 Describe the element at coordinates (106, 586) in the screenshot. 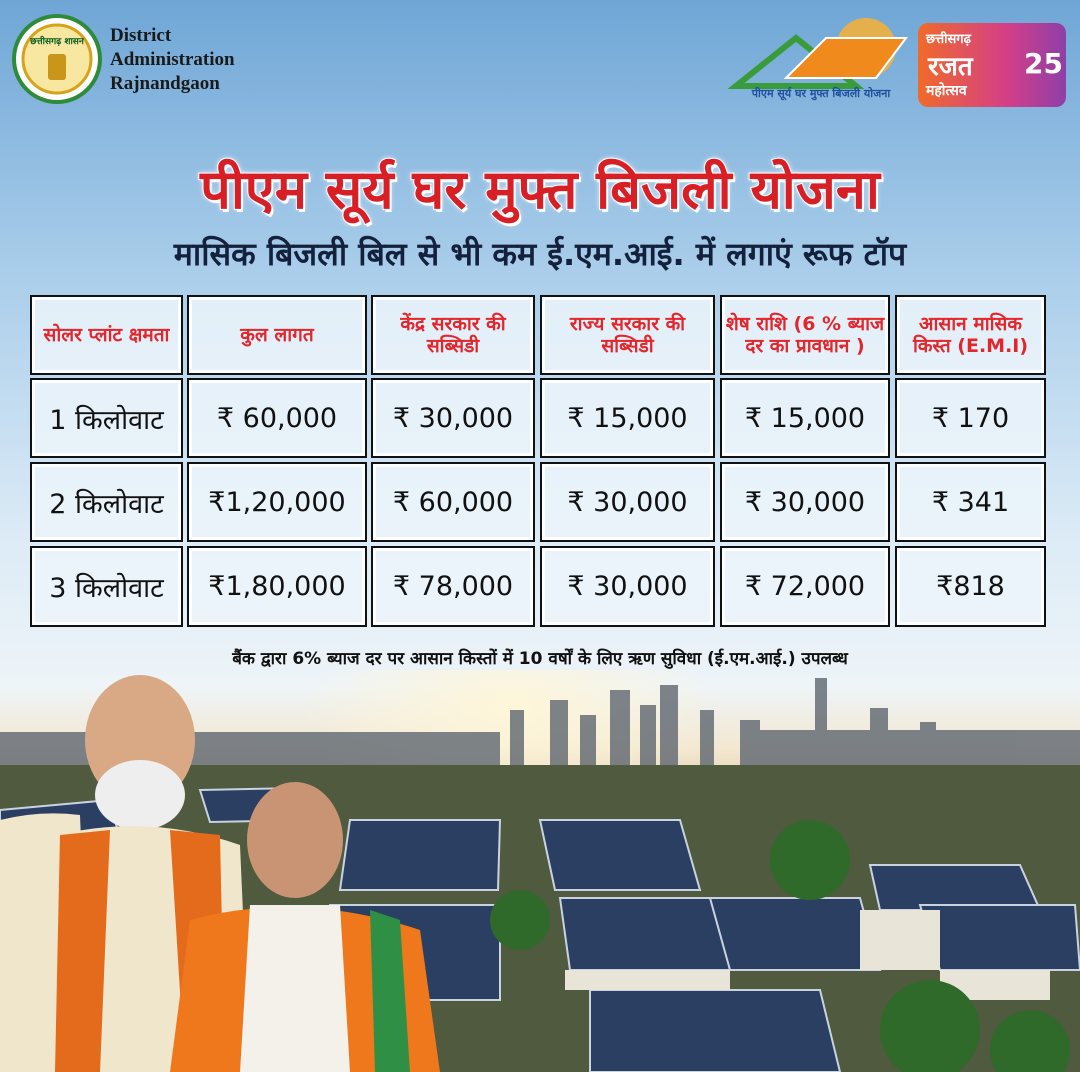

I see `table-cell: 3 किलोवाट` at that location.